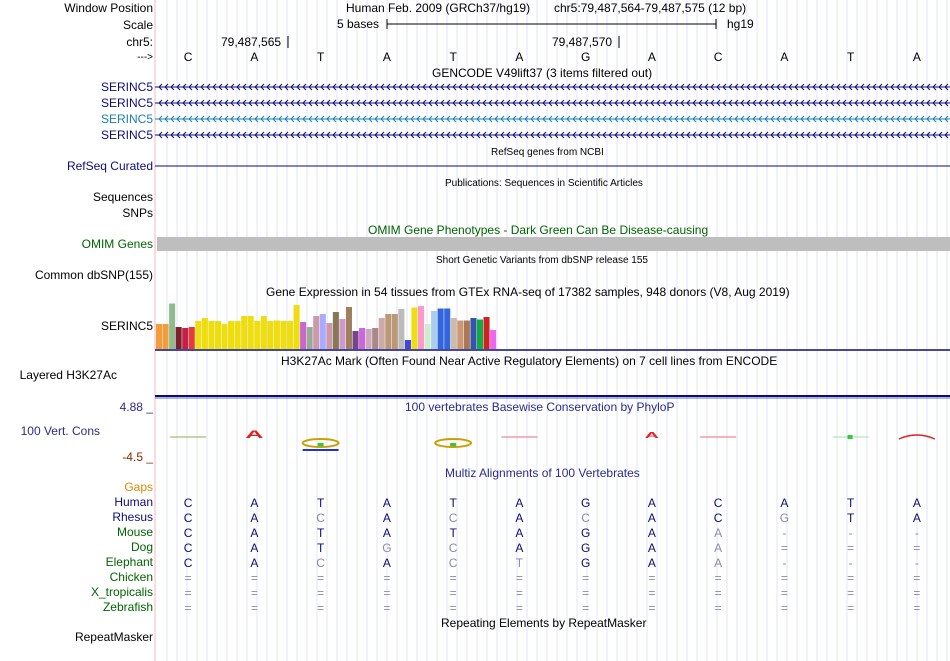 The width and height of the screenshot is (950, 661). Describe the element at coordinates (126, 326) in the screenshot. I see `gtex-track-label: SERINC5` at that location.